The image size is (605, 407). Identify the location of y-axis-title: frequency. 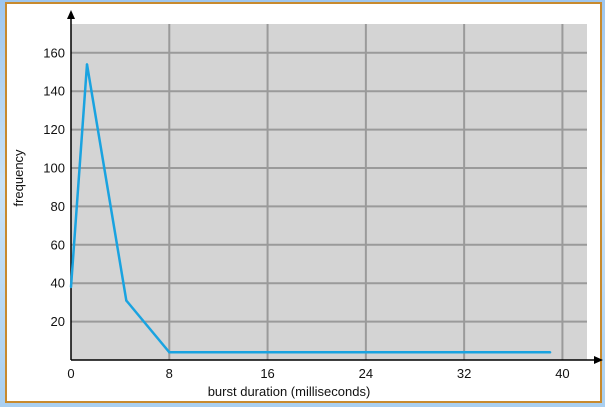
(18, 178).